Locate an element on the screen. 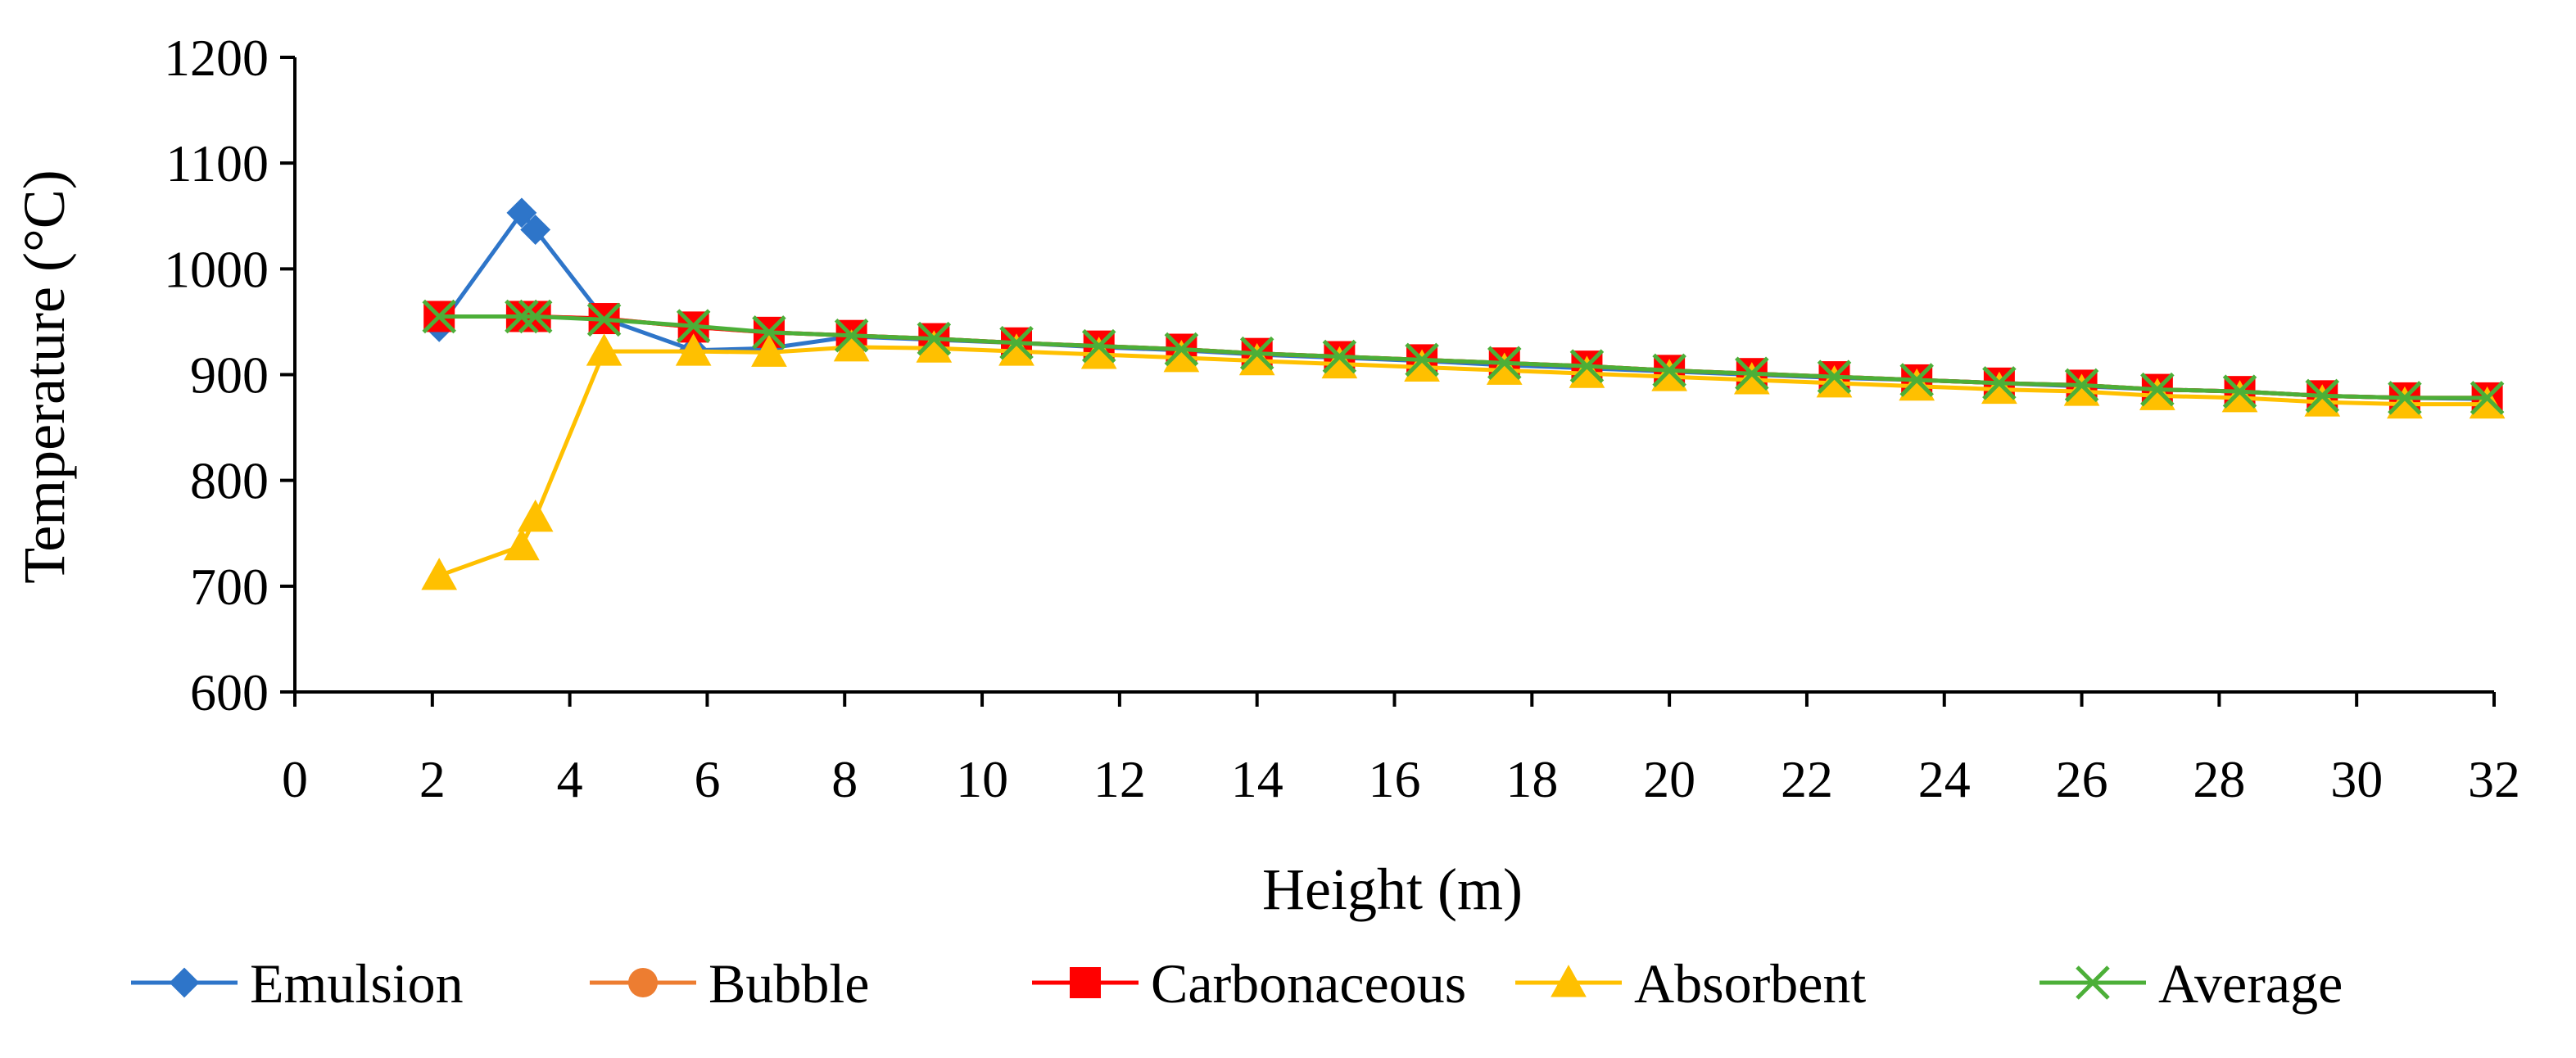 Image resolution: width=2576 pixels, height=1058 pixels. x-tick-label: 30 is located at coordinates (2356, 779).